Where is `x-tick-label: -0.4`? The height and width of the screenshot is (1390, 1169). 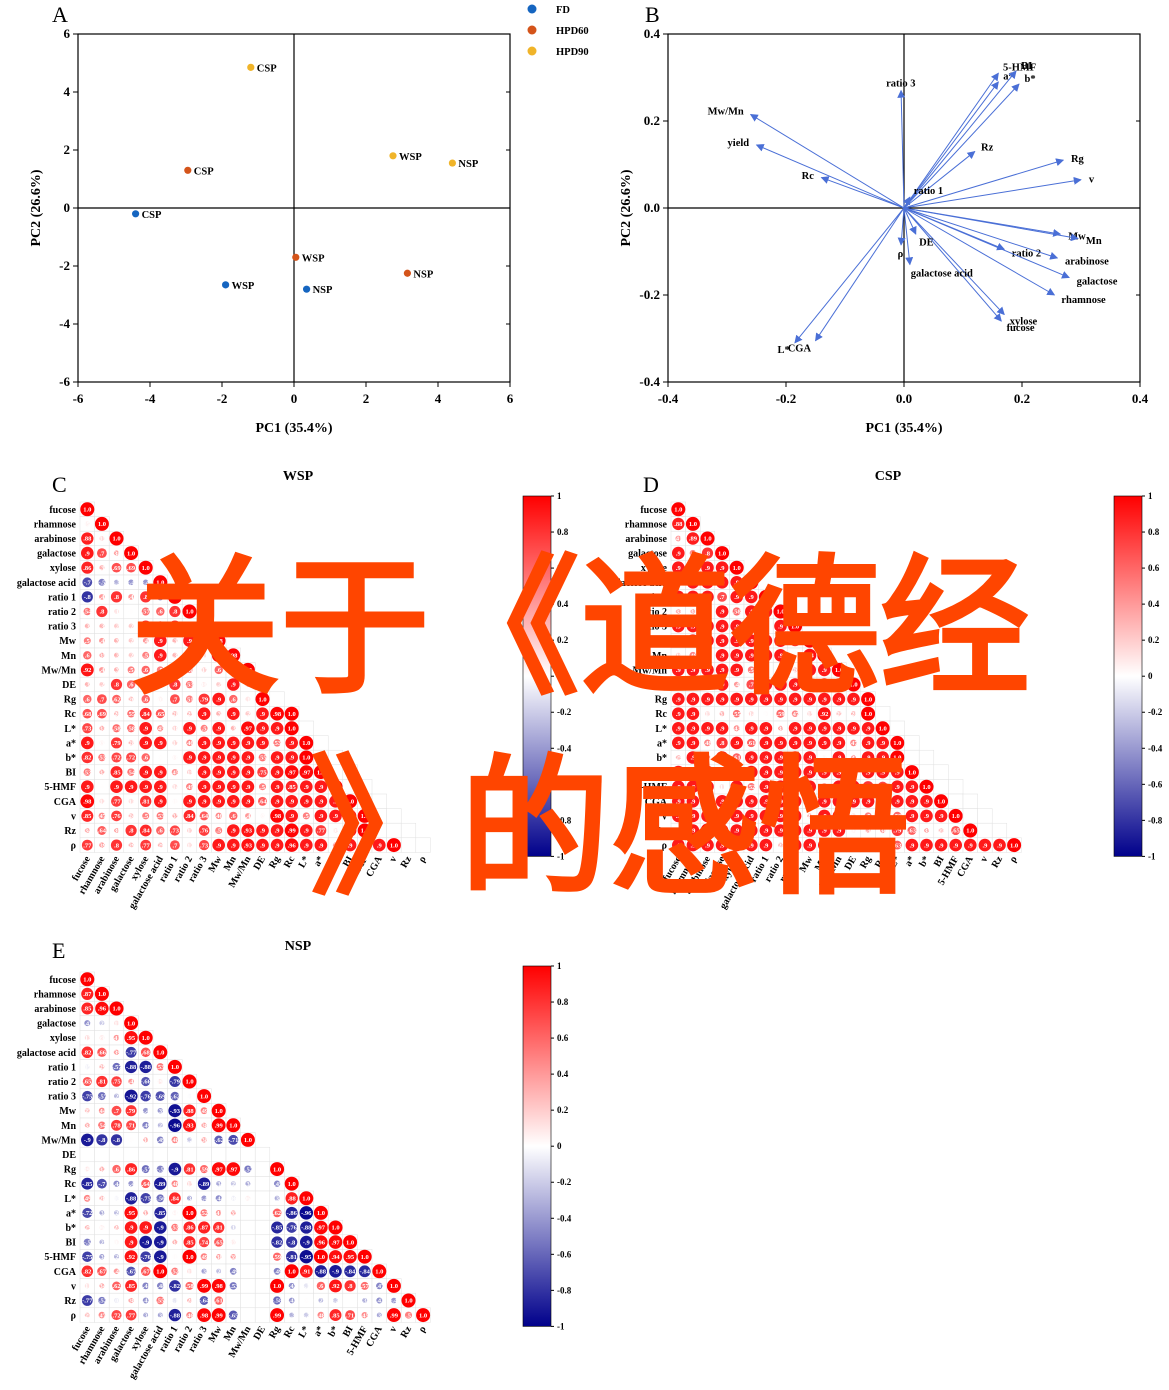
x-tick-label: -0.4 is located at coordinates (668, 398).